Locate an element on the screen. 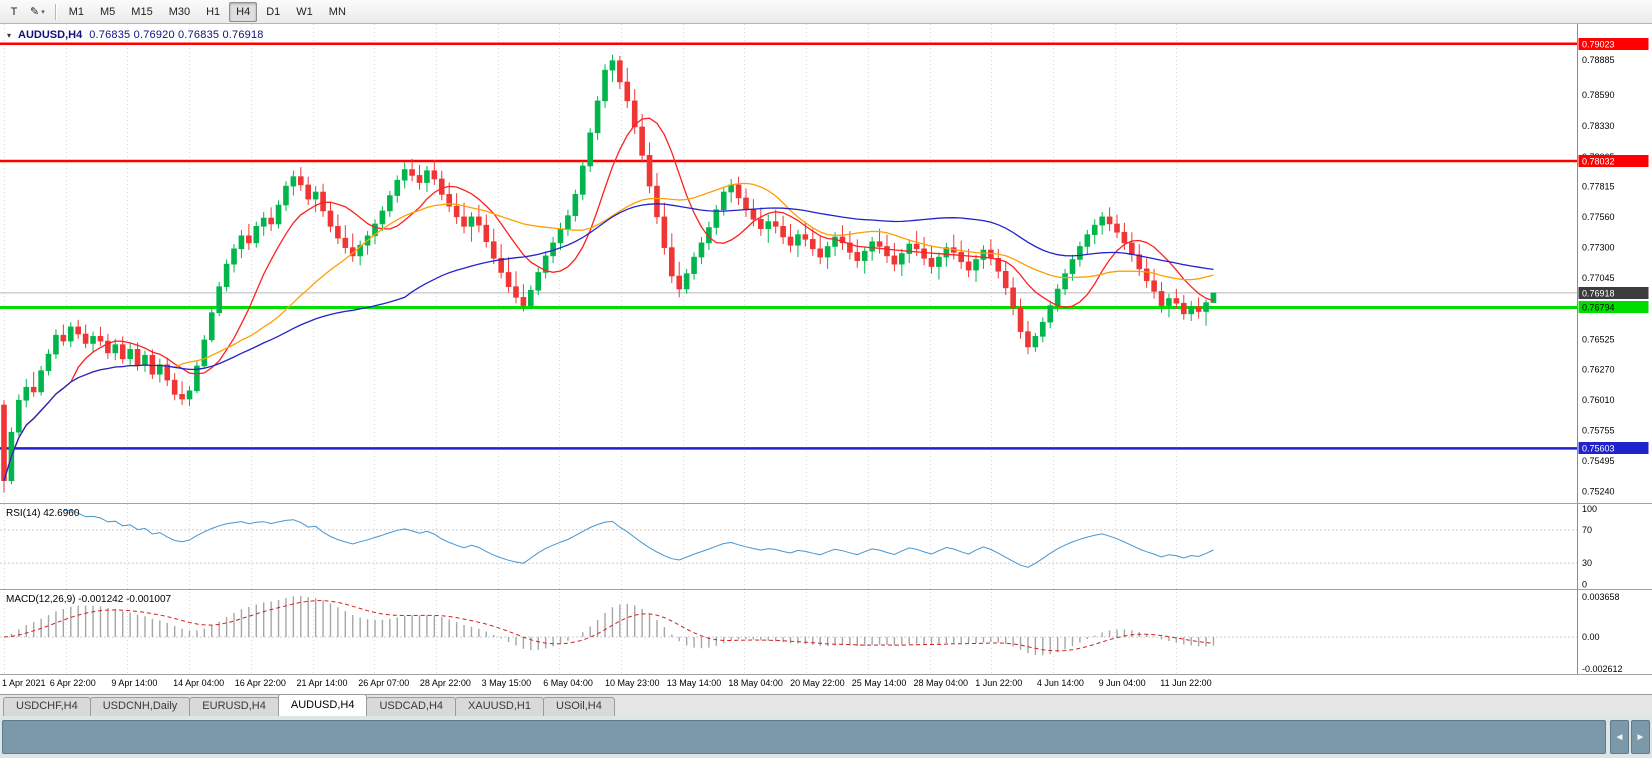  chart-tab-xauusd-h1: XAUUSD,H1 is located at coordinates (499, 706).